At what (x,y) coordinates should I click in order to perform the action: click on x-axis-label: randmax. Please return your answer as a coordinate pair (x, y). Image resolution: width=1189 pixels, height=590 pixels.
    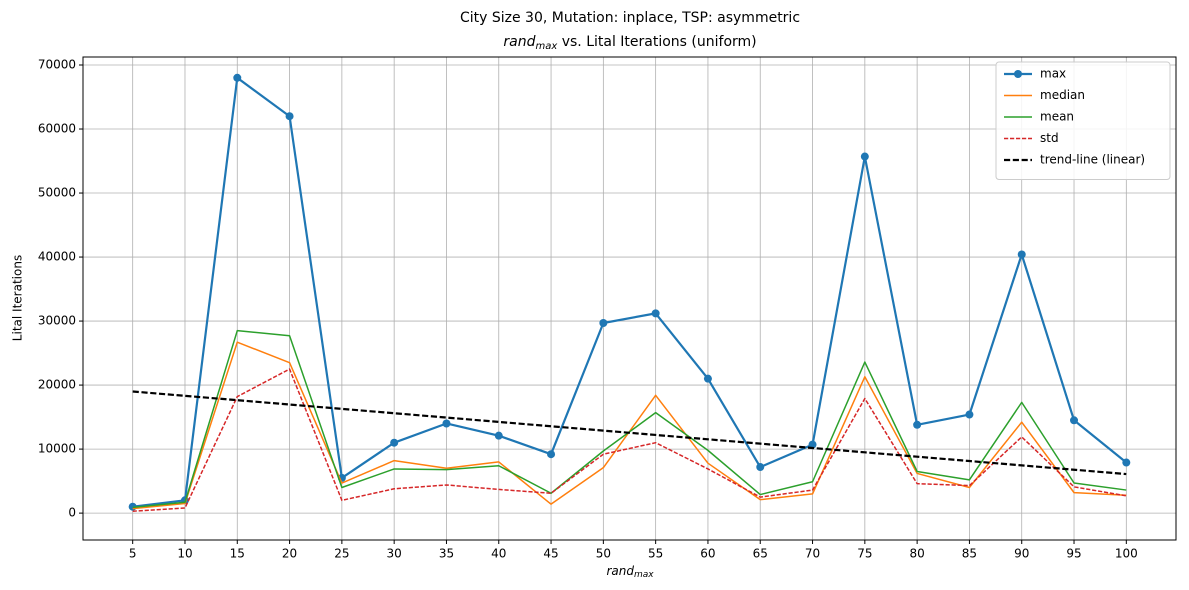
    Looking at the image, I should click on (630, 572).